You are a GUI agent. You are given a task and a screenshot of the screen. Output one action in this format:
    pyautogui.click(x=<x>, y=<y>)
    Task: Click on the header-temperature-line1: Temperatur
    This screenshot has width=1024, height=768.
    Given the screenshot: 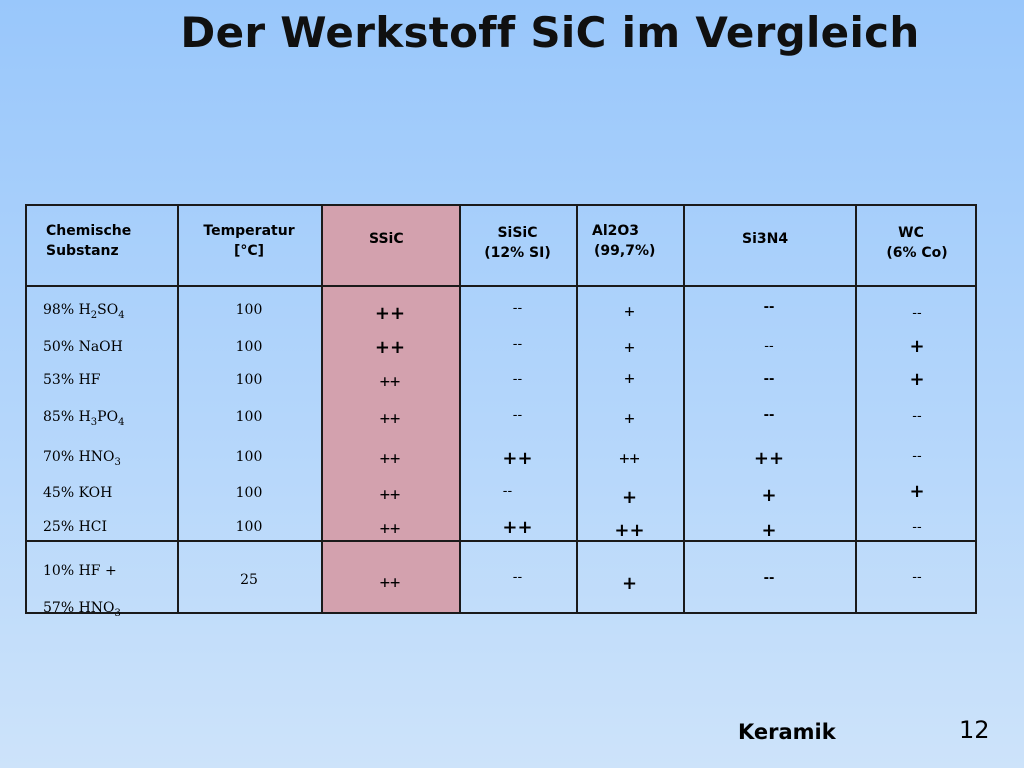 What is the action you would take?
    pyautogui.click(x=249, y=231)
    